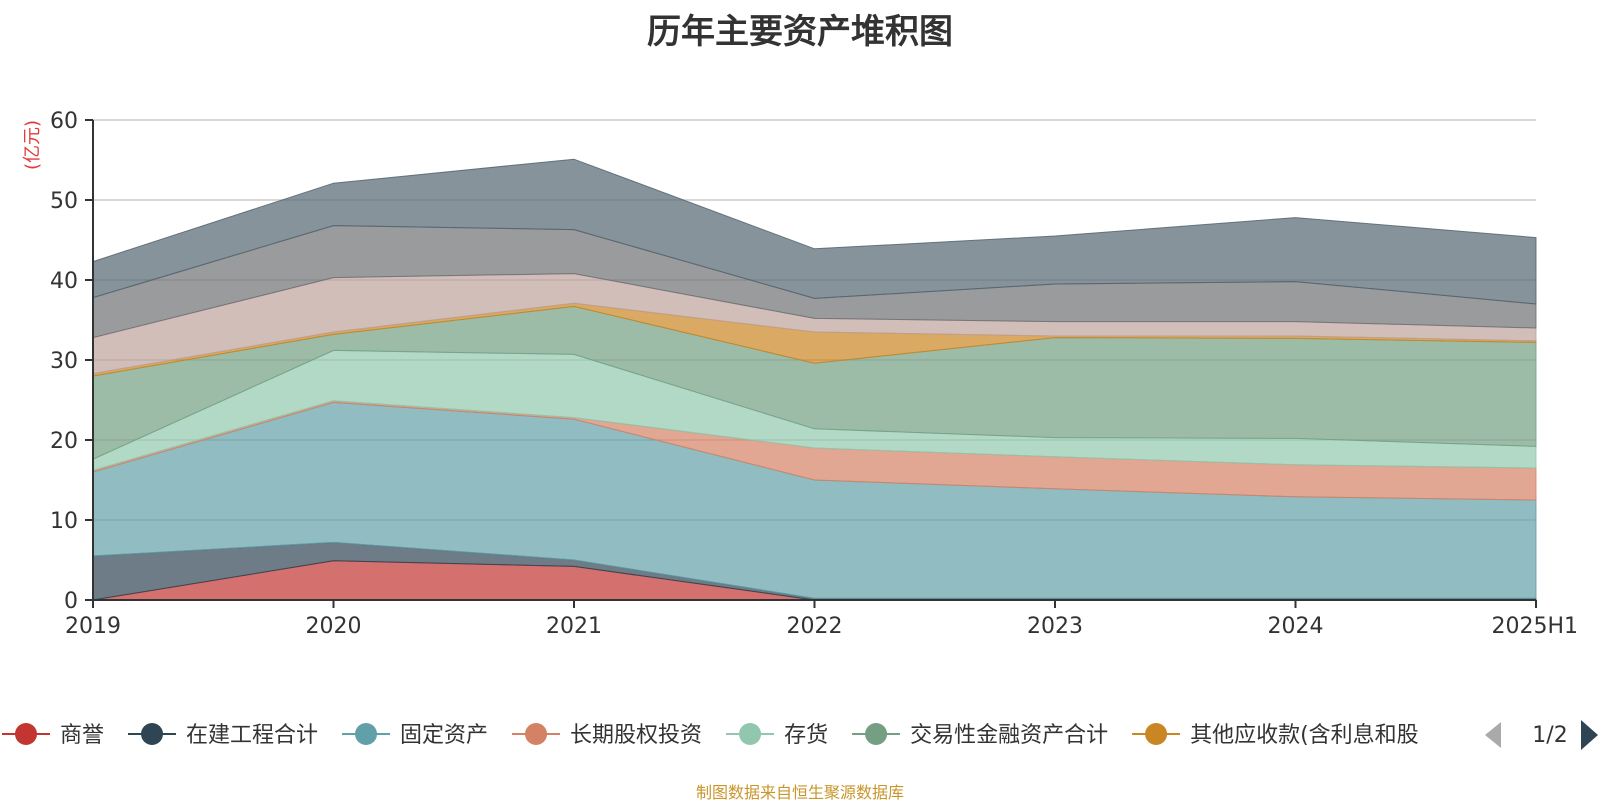  Describe the element at coordinates (1549, 735) in the screenshot. I see `legend-page-indicator: 1/2` at that location.